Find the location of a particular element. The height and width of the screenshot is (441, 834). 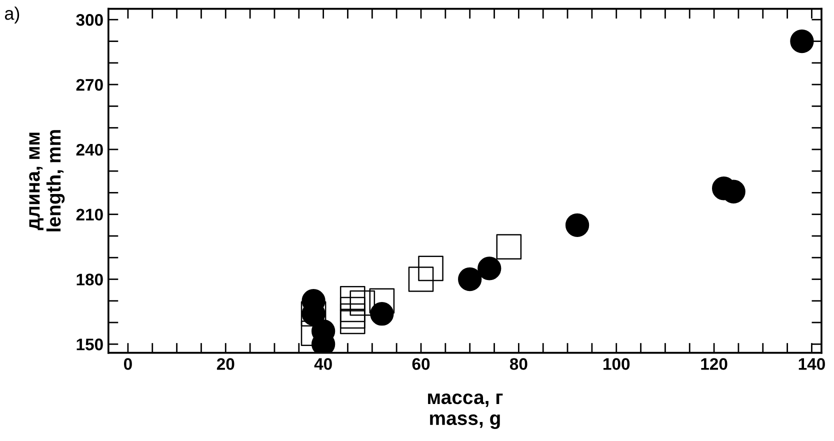

y-tick-label: 300 is located at coordinates (89, 20).